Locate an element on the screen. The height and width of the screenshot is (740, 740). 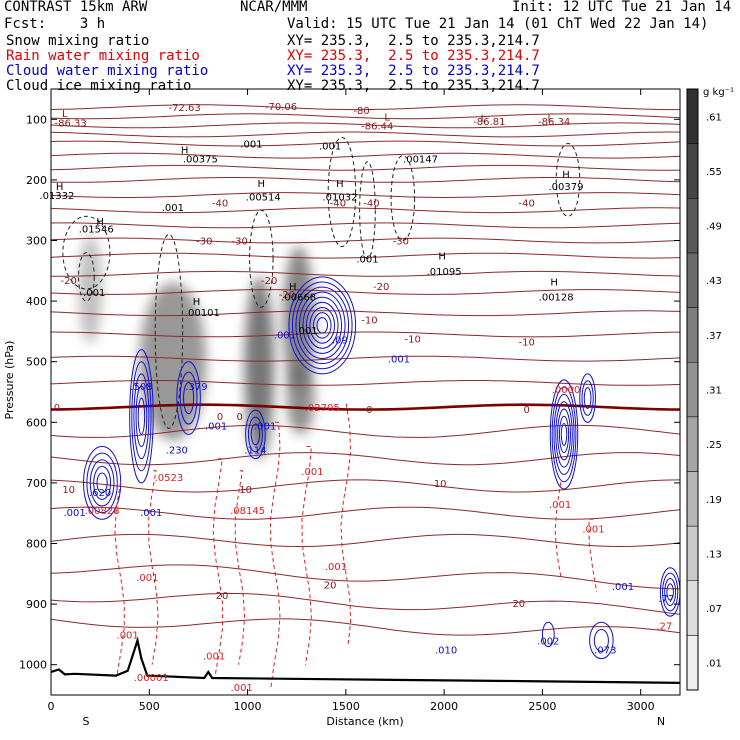
y-tick-label: 200 is located at coordinates (36, 180).